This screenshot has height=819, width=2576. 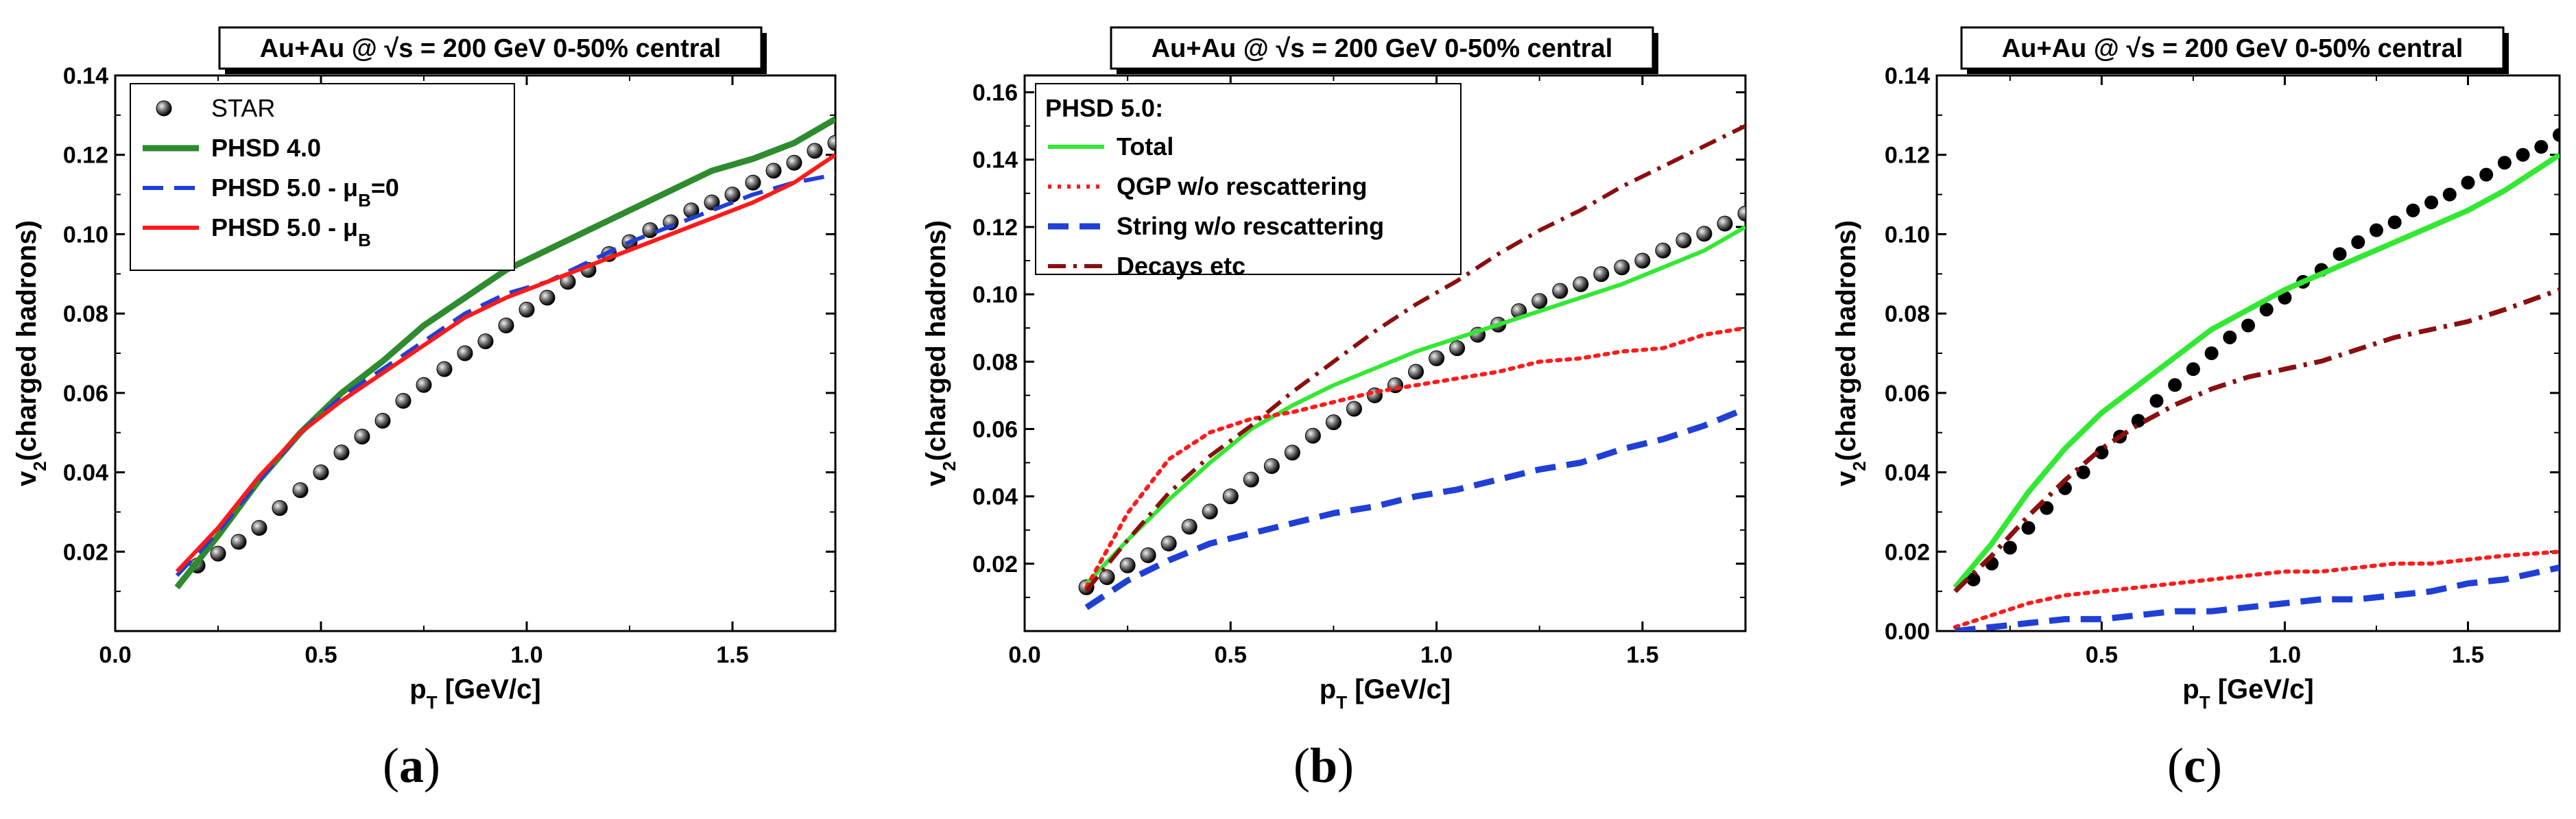 I want to click on legend-frame, so click(x=322, y=177).